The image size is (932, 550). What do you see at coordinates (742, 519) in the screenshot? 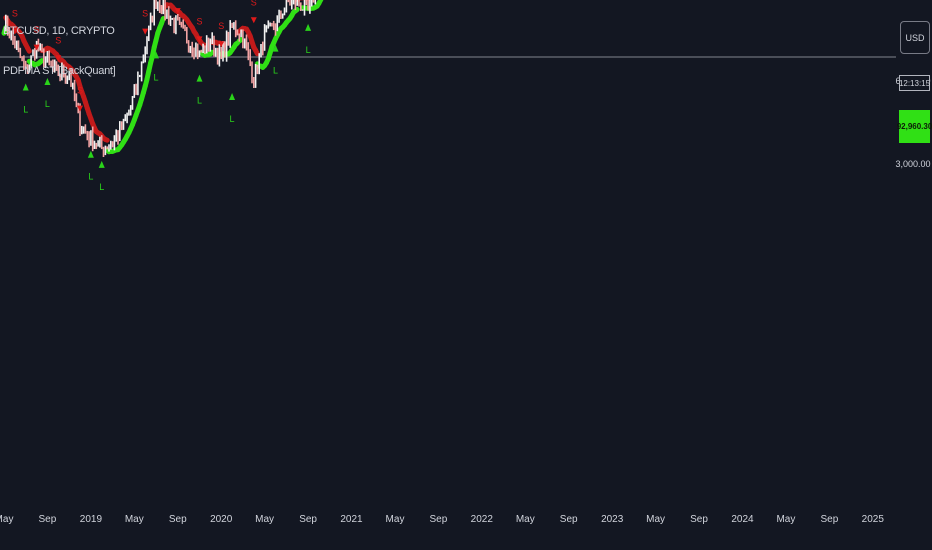
I see `x-axis-label: 2024` at bounding box center [742, 519].